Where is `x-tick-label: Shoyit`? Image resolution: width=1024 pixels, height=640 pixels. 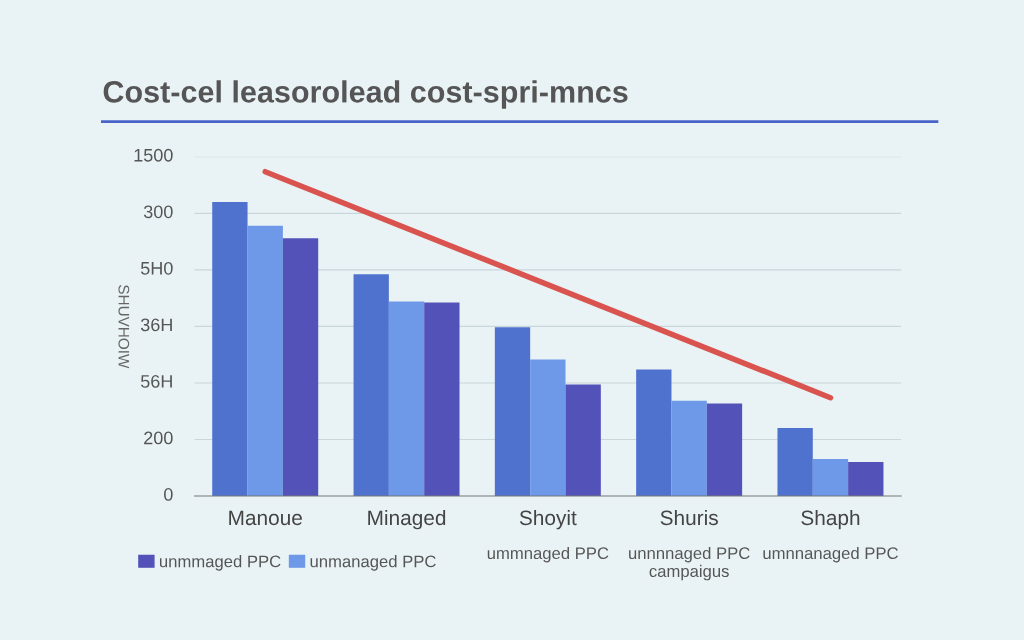
x-tick-label: Shoyit is located at coordinates (548, 519).